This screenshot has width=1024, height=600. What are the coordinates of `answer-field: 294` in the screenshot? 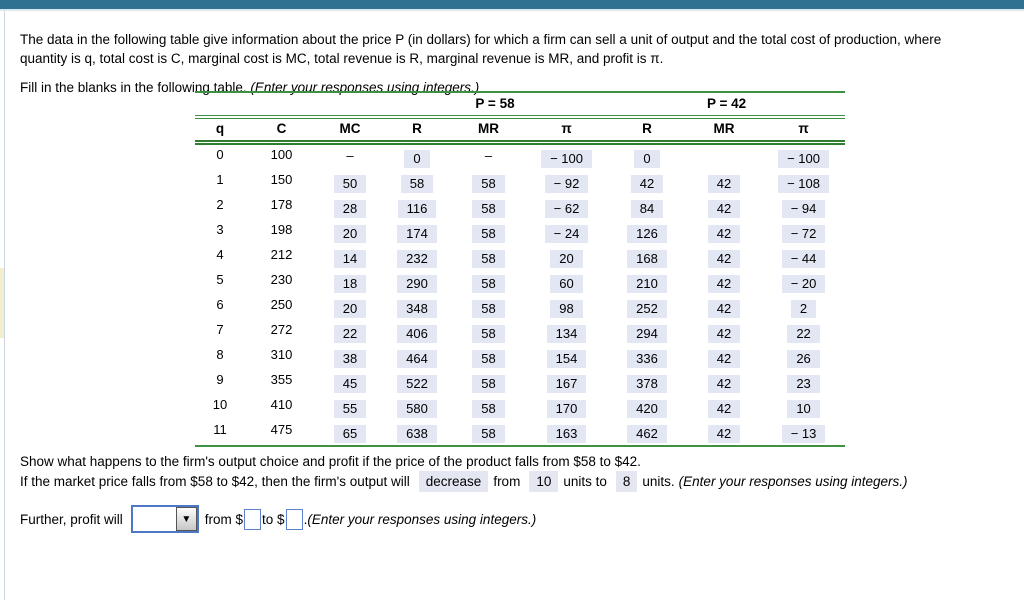 It's located at (647, 334).